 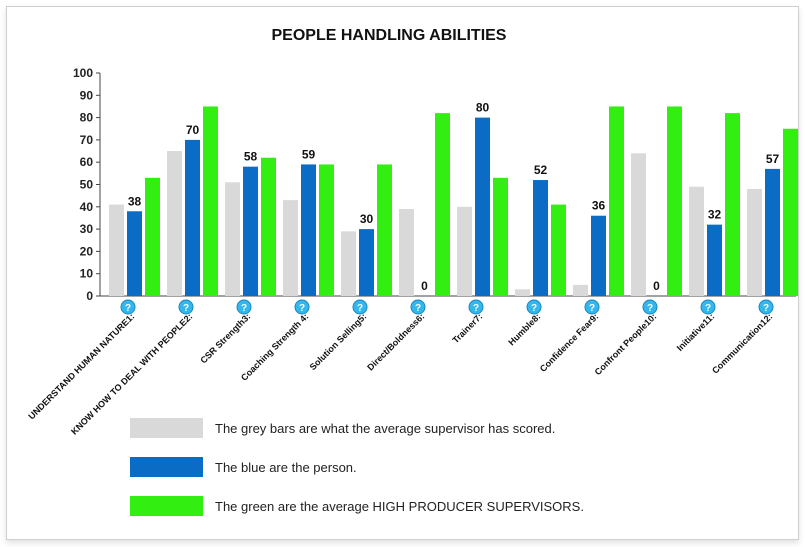 What do you see at coordinates (87, 118) in the screenshot?
I see `y-tick-label: 80` at bounding box center [87, 118].